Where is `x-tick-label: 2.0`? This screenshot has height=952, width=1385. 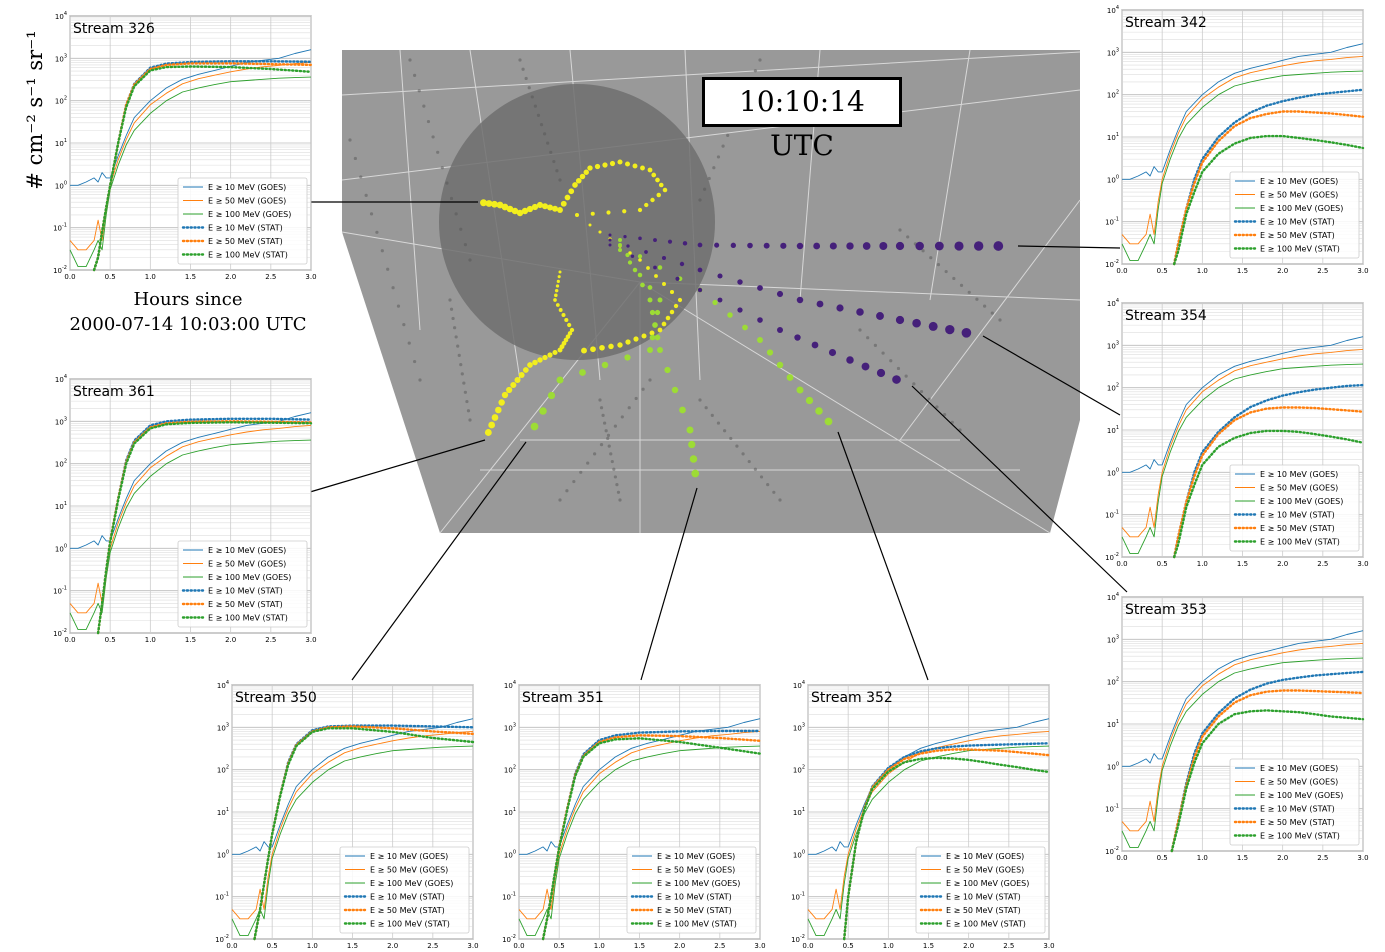 x-tick-label: 2.0 is located at coordinates (392, 946).